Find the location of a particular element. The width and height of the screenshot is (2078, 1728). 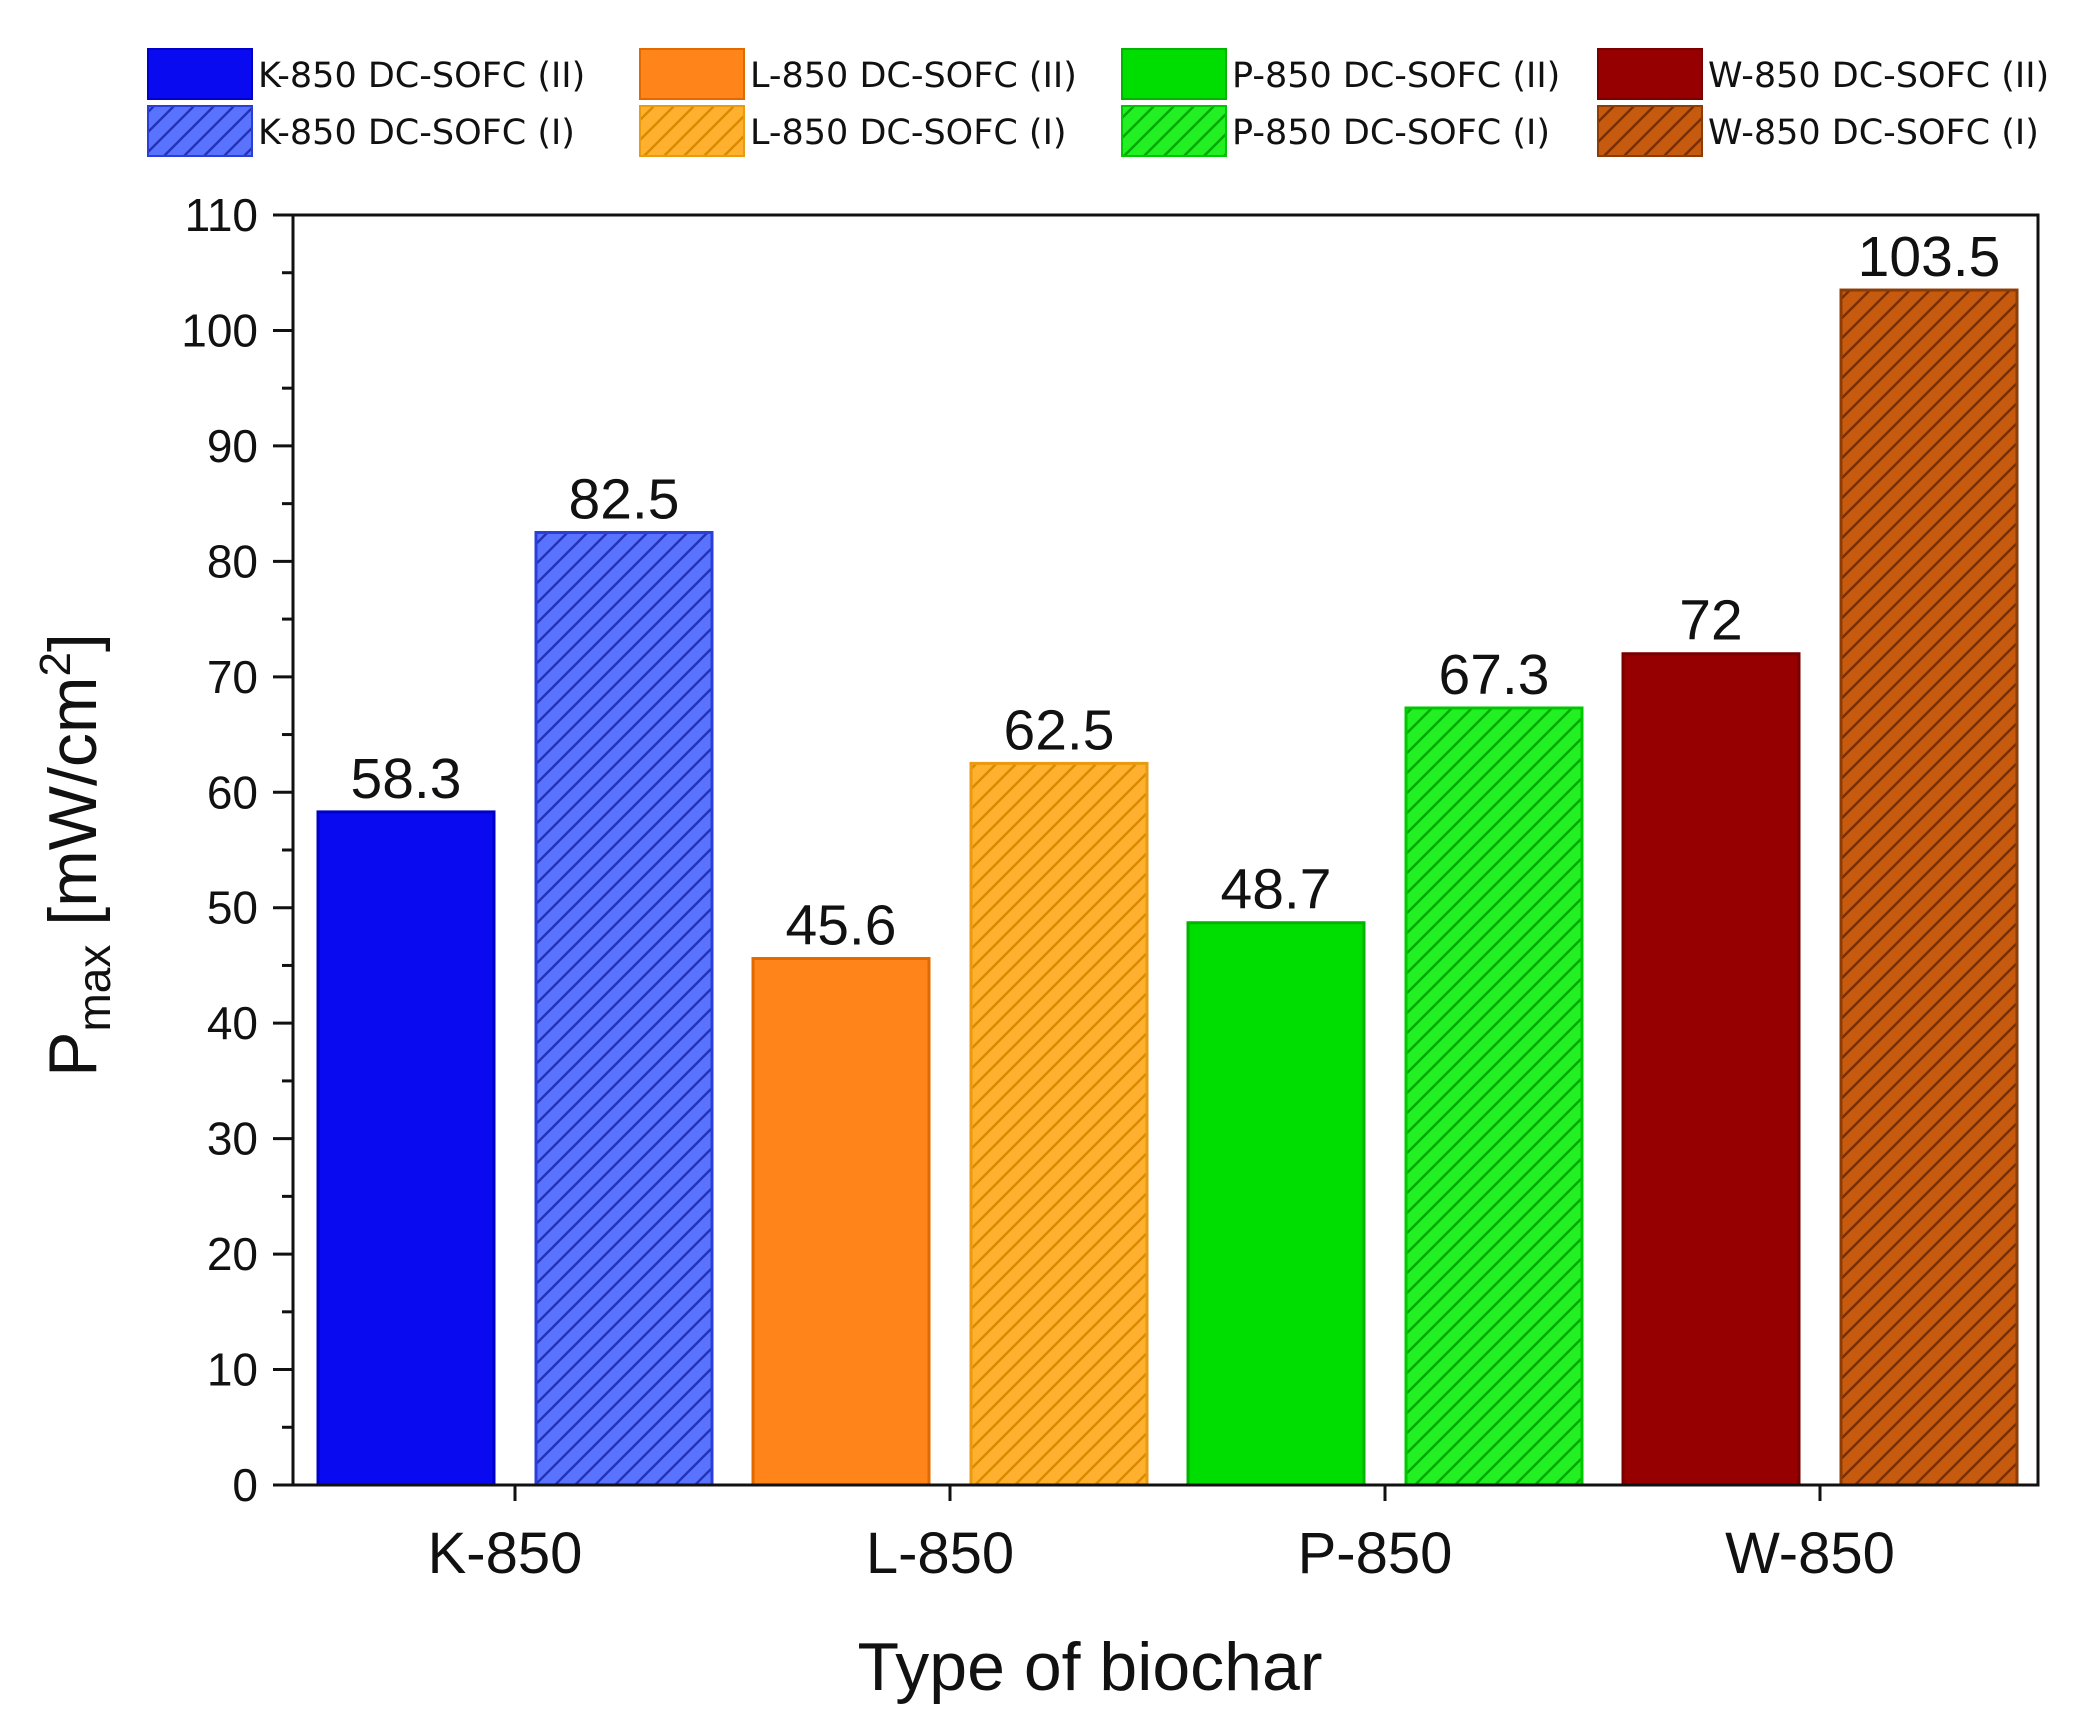

bar-w-850-i is located at coordinates (1929, 887).